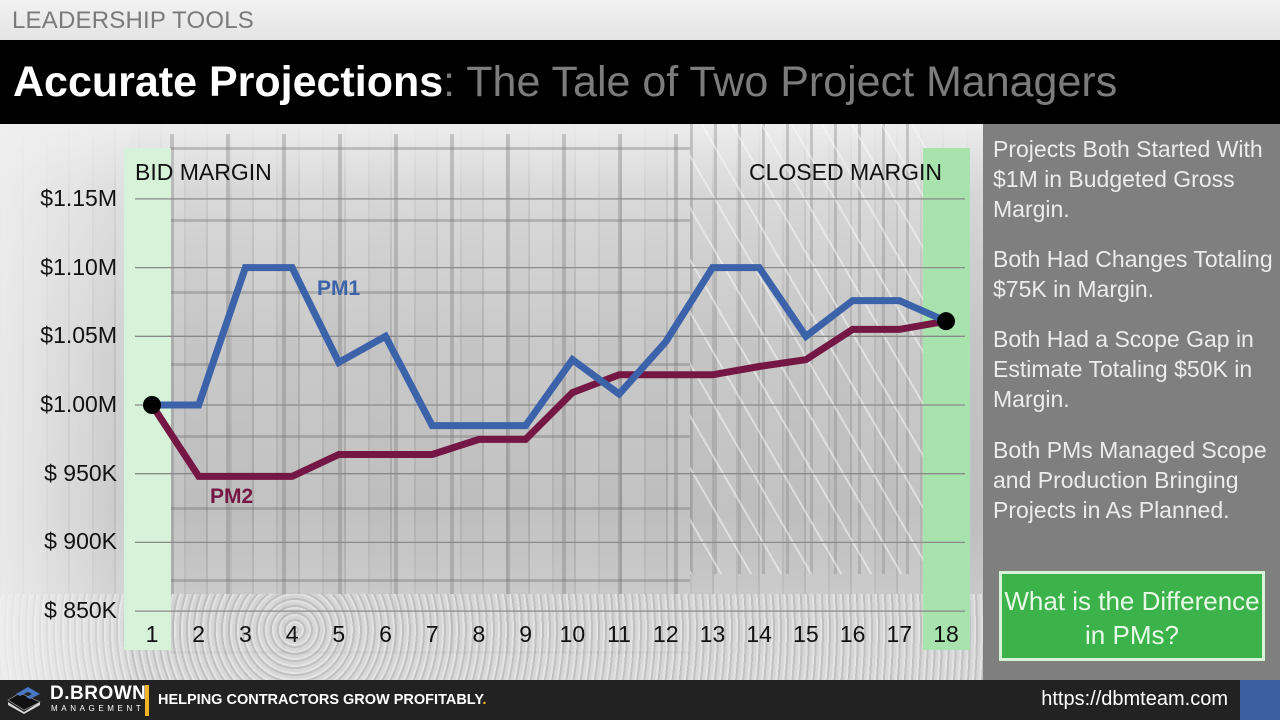  I want to click on x-tick-label: 10, so click(572, 634).